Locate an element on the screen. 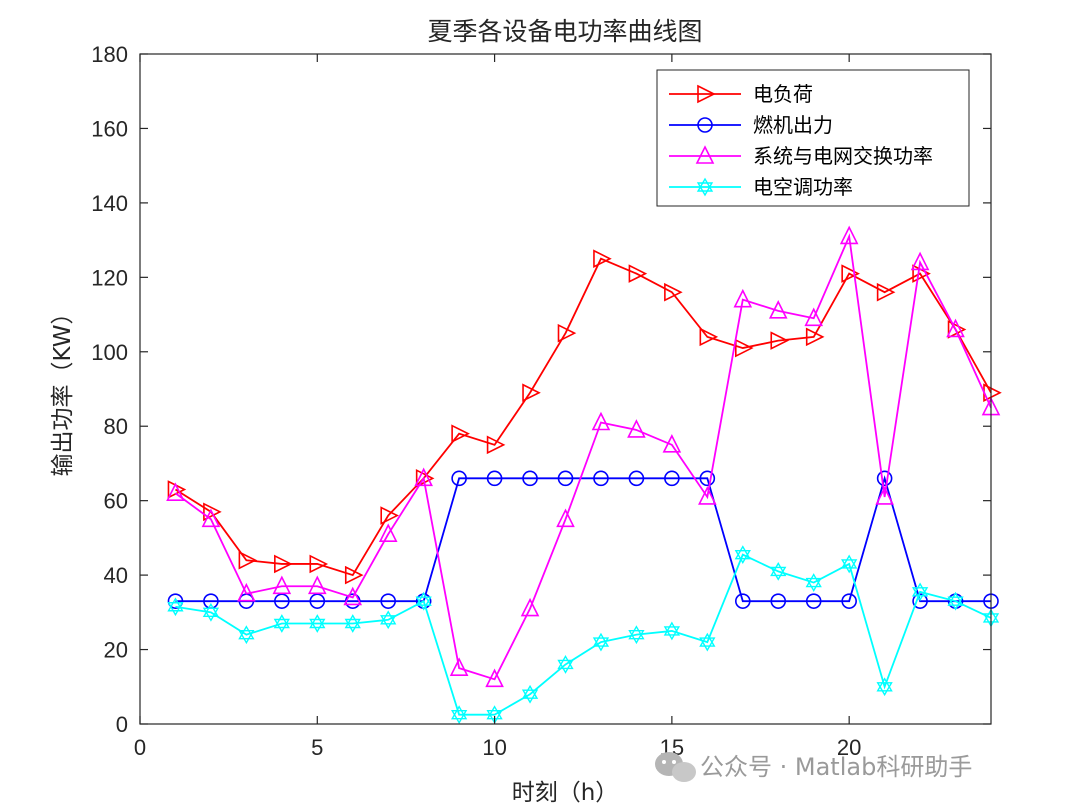  y-tick-label: 120 is located at coordinates (109, 277).